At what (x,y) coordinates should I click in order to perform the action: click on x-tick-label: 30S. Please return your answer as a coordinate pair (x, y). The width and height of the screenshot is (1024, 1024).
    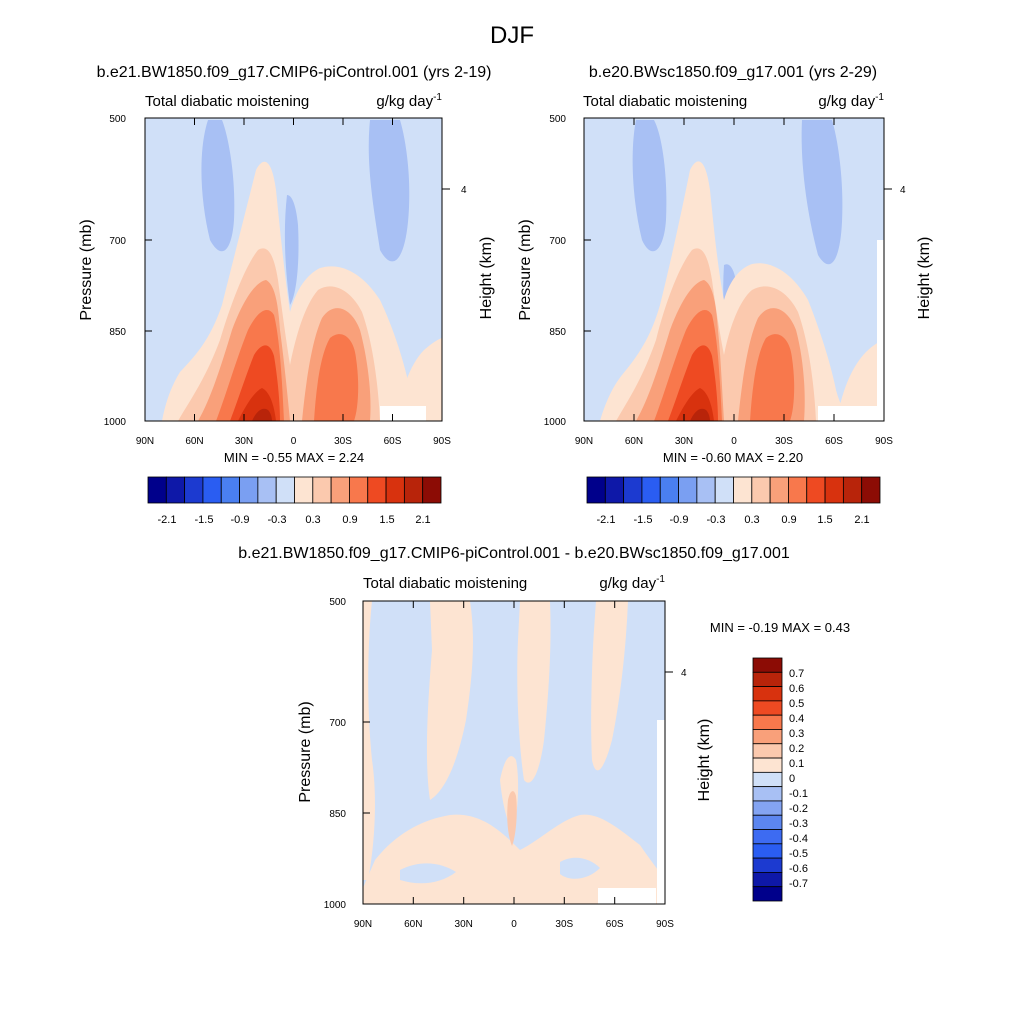
    Looking at the image, I should click on (564, 924).